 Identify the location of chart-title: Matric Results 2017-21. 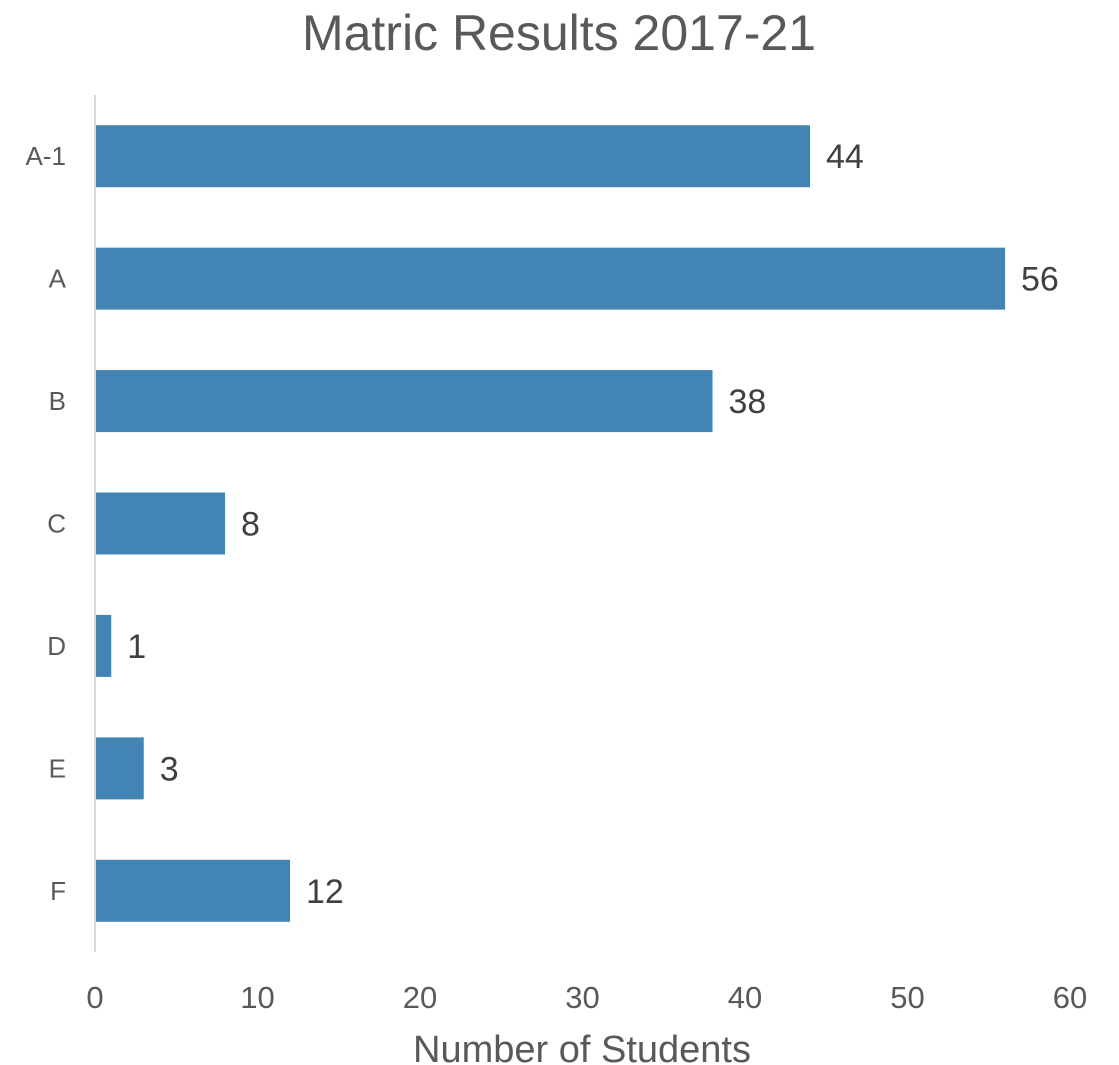
(559, 33).